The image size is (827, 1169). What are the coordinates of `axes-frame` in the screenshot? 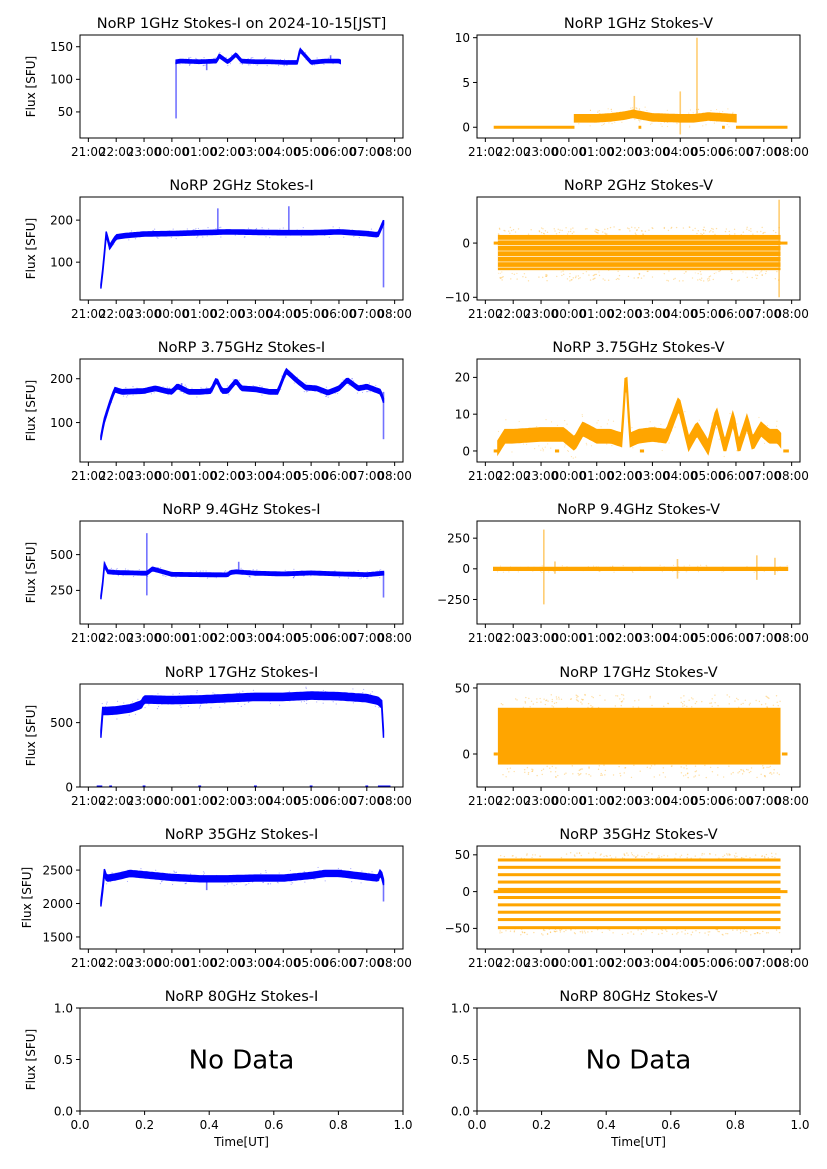 It's located at (241, 735).